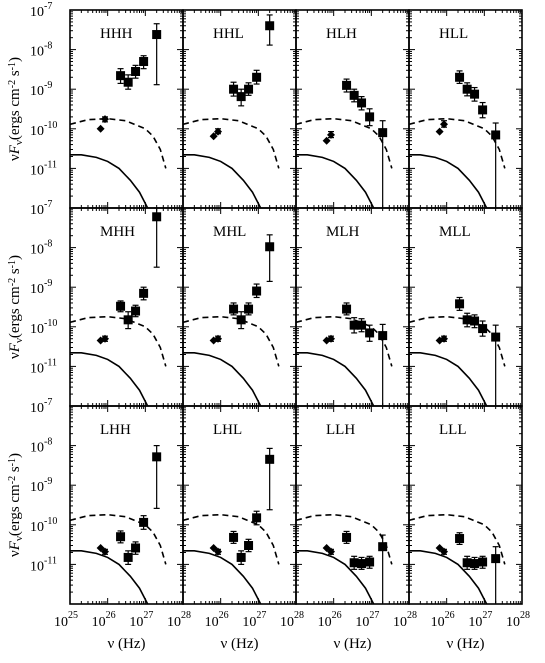  Describe the element at coordinates (229, 232) in the screenshot. I see `panel-label: MHL` at that location.